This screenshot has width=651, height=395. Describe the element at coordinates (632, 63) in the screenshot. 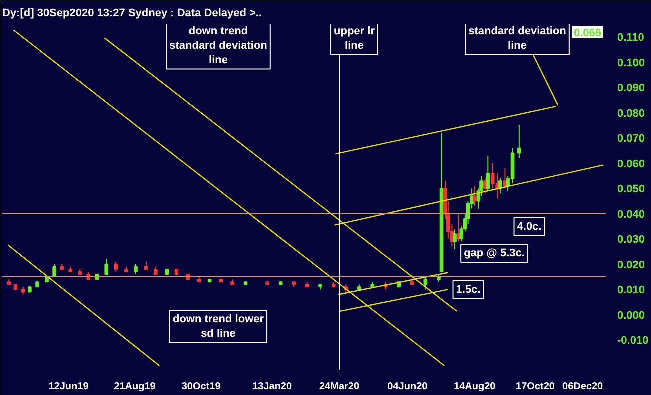

I see `y-tick-label: 0.100` at that location.